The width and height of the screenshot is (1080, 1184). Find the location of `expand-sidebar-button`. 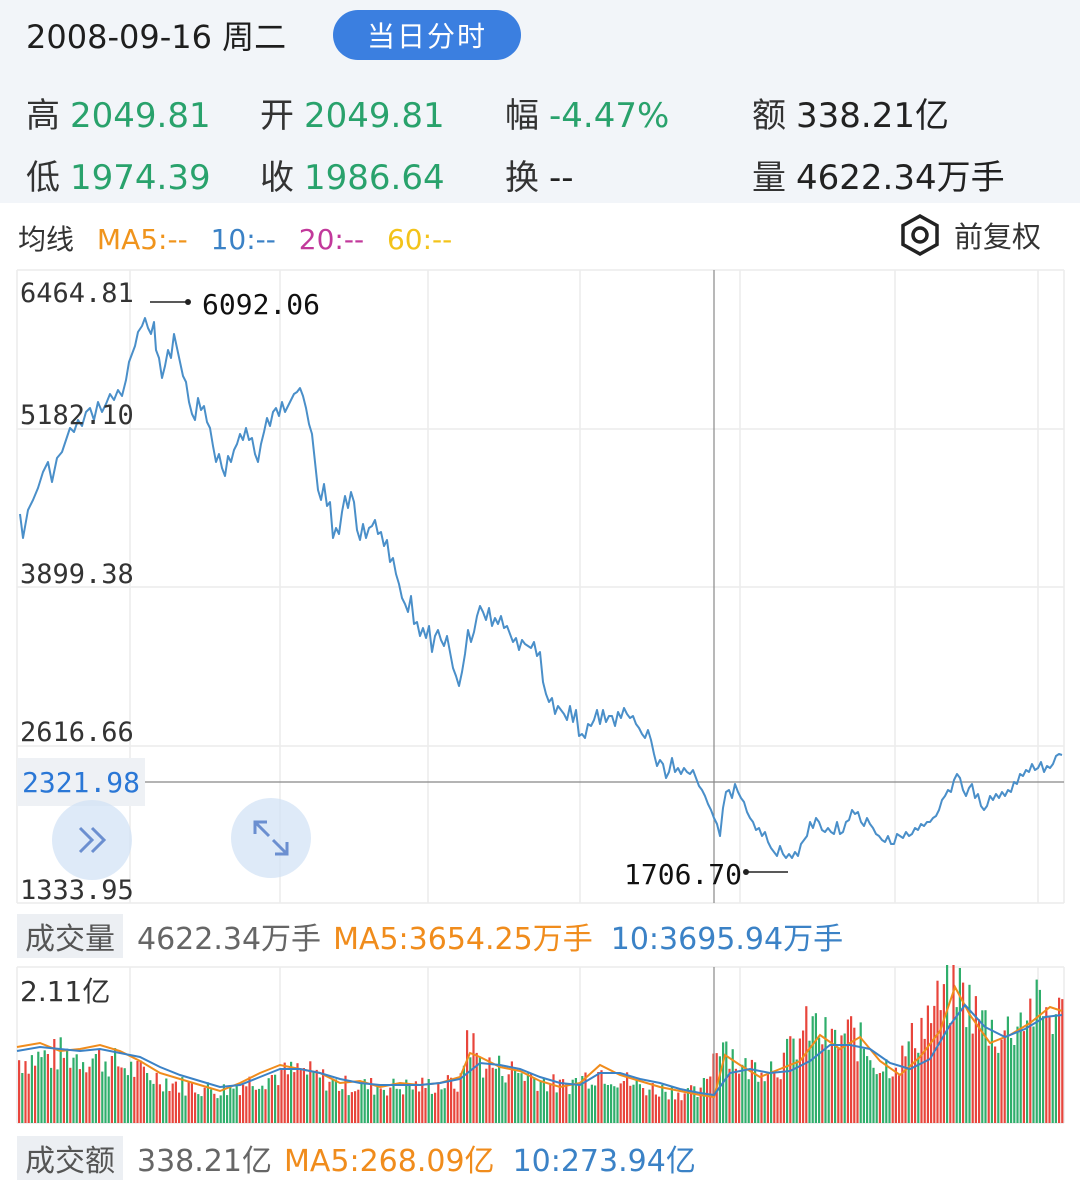

expand-sidebar-button is located at coordinates (92, 840).